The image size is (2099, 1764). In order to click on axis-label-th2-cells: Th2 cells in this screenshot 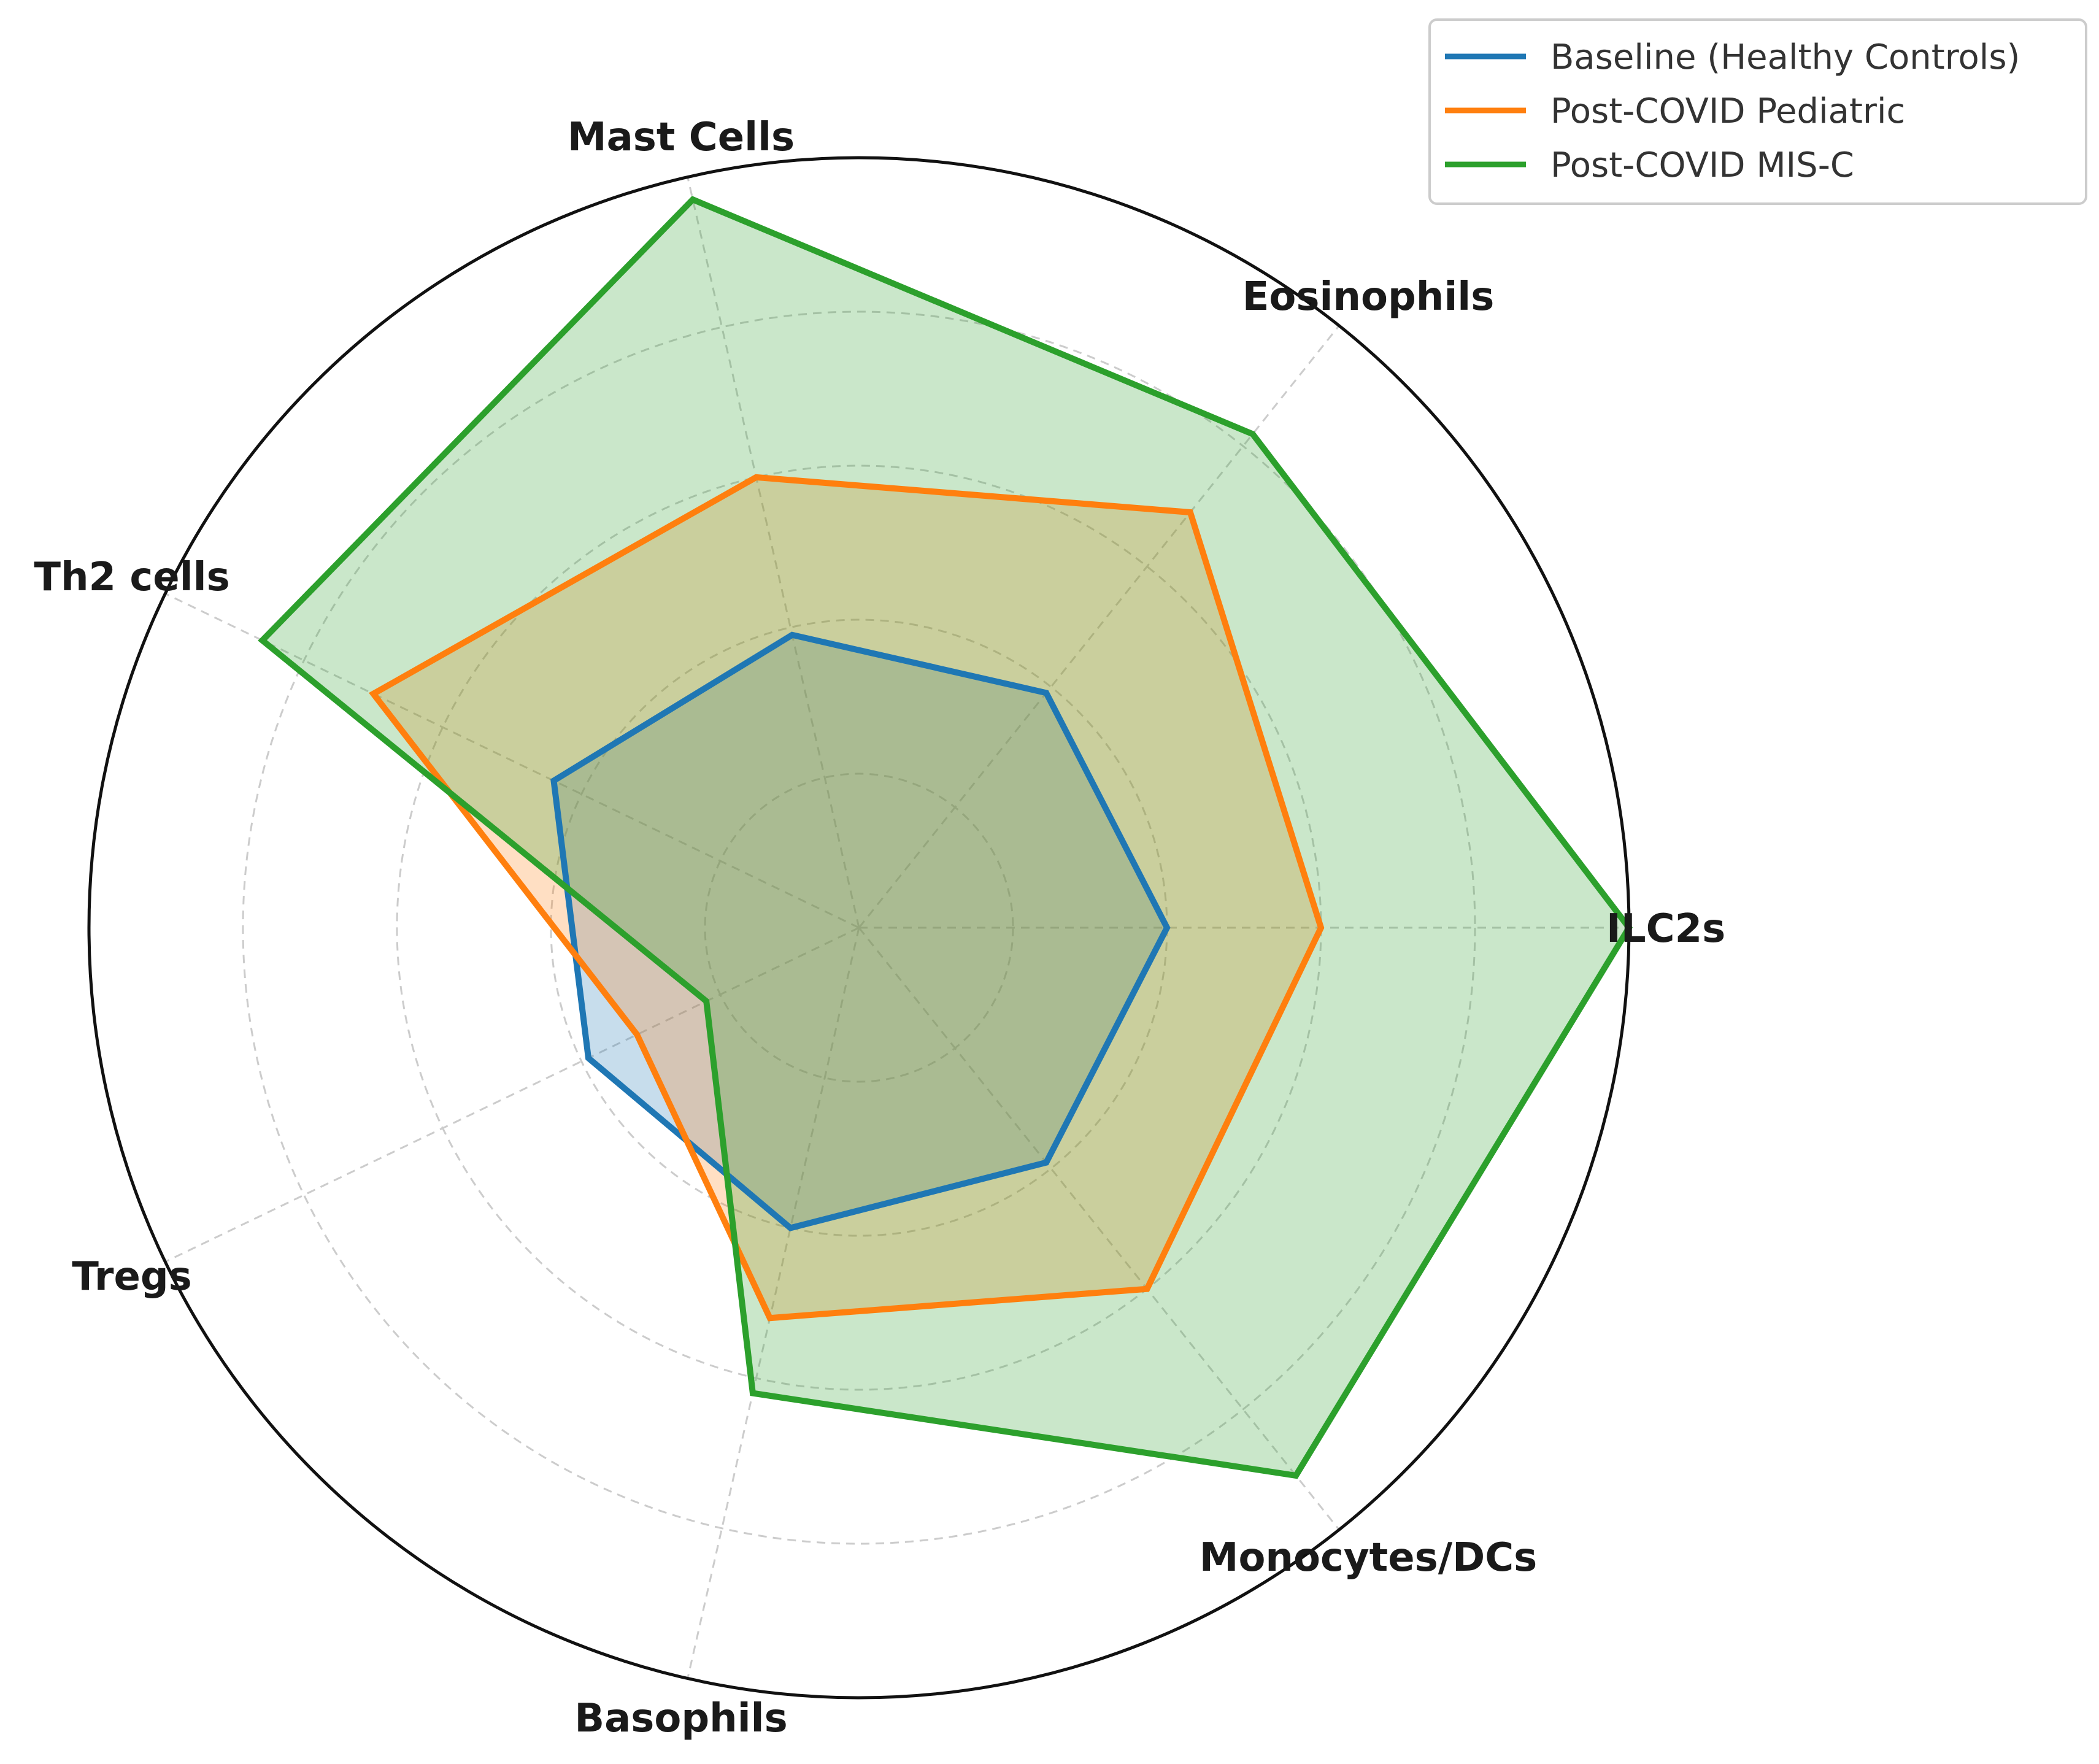, I will do `click(131, 577)`.